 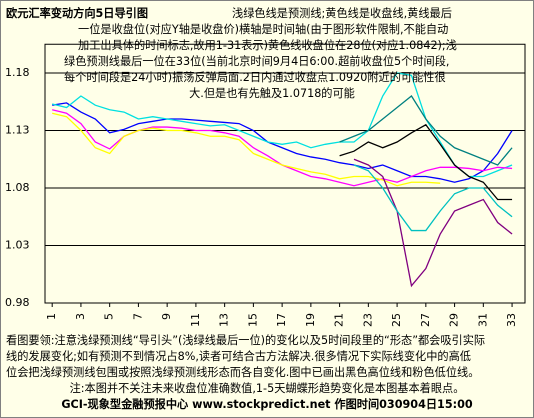 I want to click on y-tick-label: 1.03, so click(x=17, y=245).